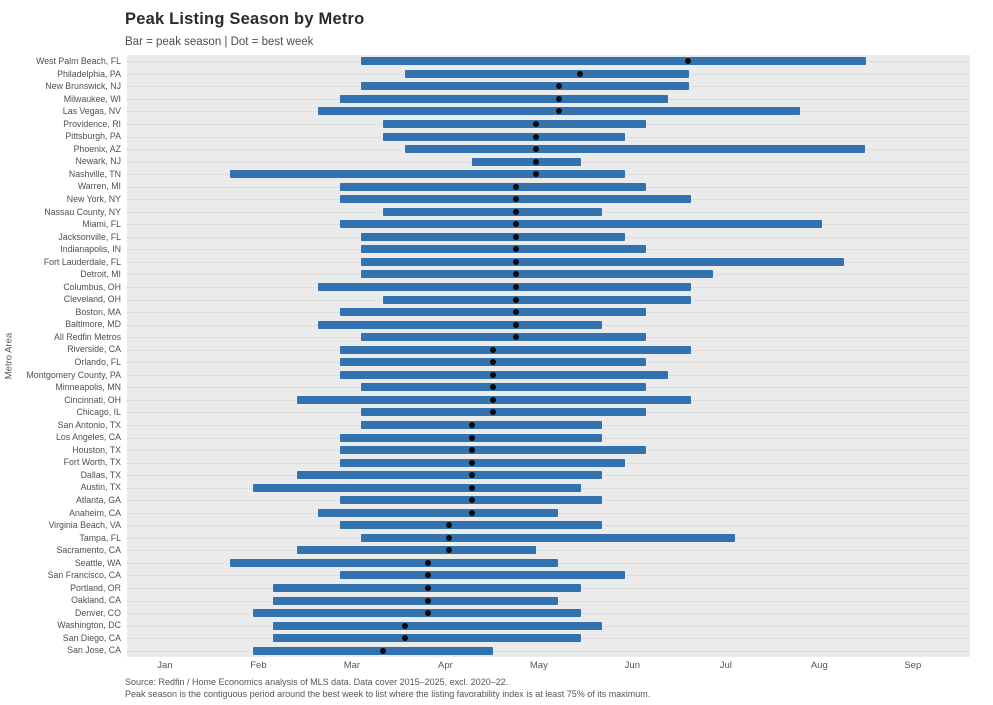 The image size is (993, 705). What do you see at coordinates (92, 399) in the screenshot?
I see `metro-label: Cincinnati, OH` at bounding box center [92, 399].